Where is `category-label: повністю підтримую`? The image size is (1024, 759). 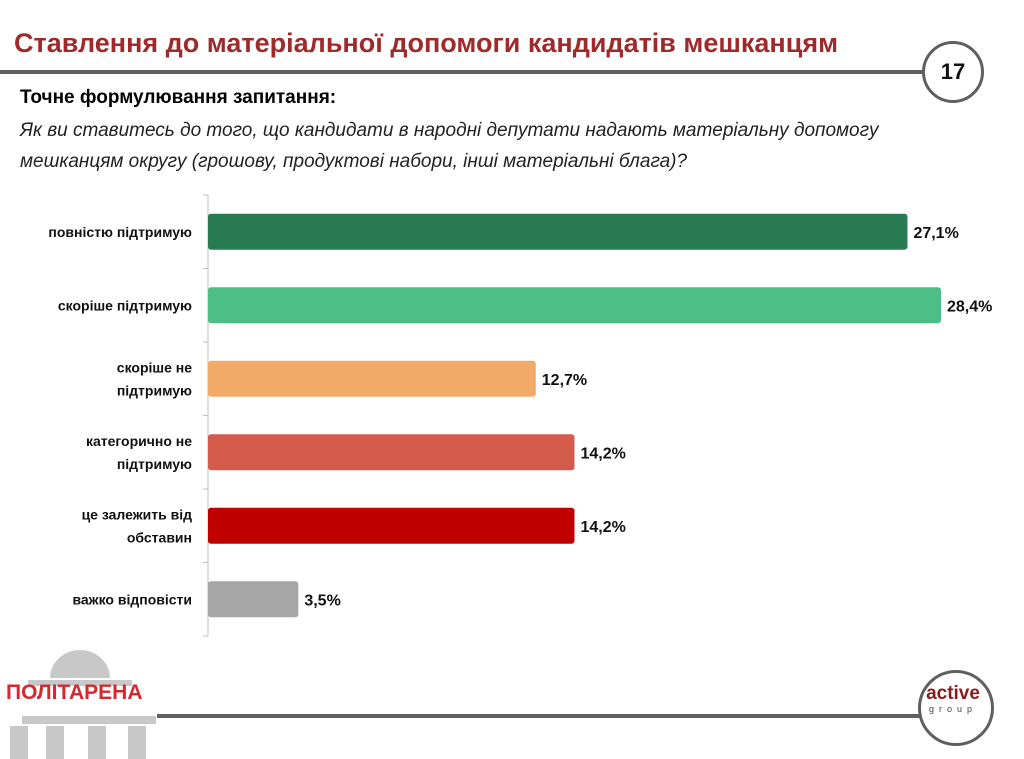 category-label: повністю підтримую is located at coordinates (120, 232).